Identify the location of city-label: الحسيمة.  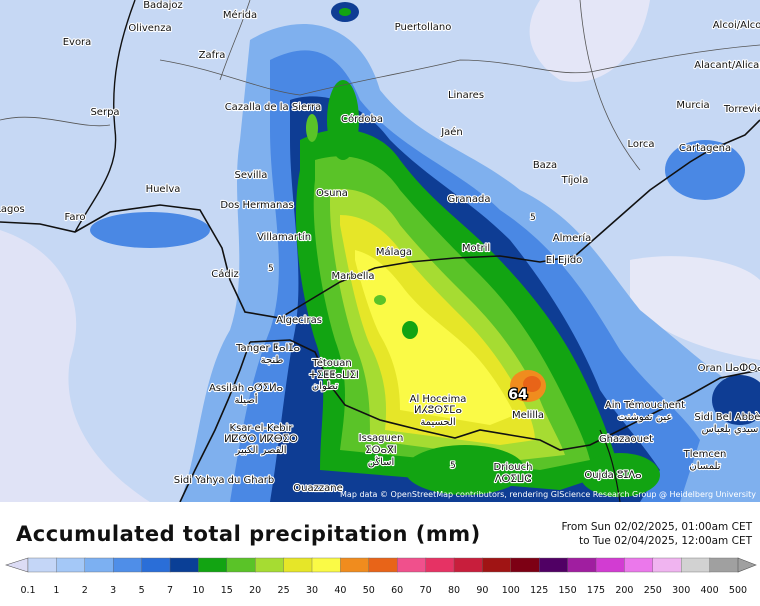
(437, 422).